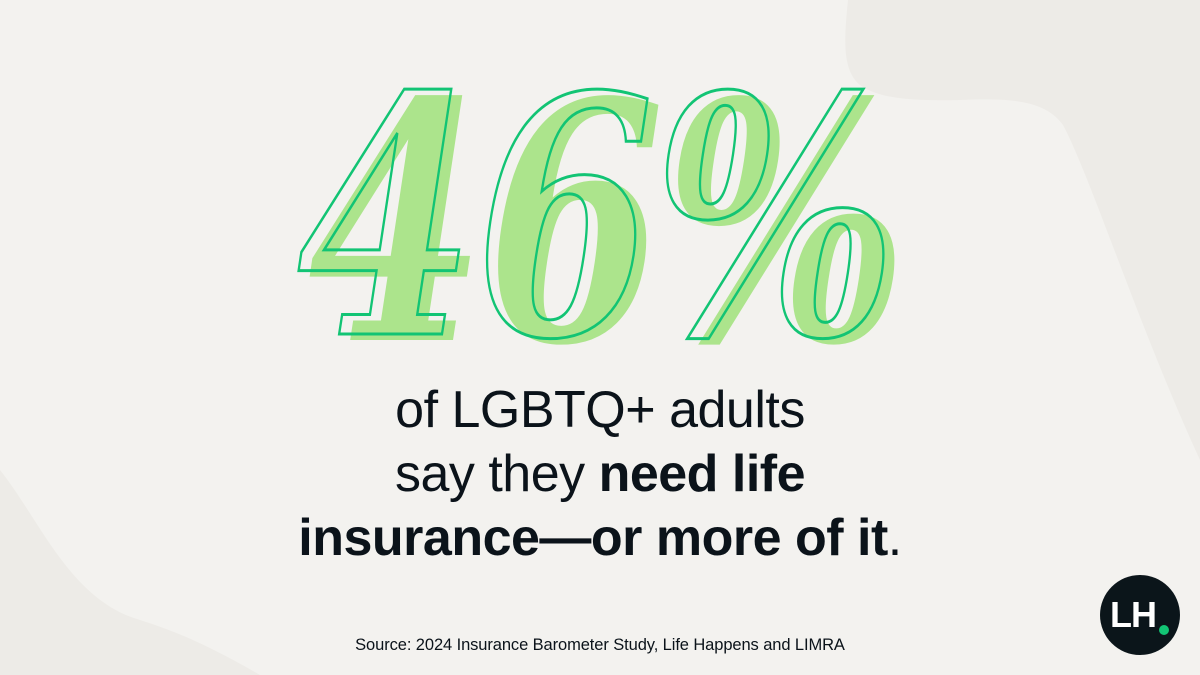 This screenshot has height=675, width=1200. What do you see at coordinates (894, 538) in the screenshot?
I see `headline-line-3-period: .` at bounding box center [894, 538].